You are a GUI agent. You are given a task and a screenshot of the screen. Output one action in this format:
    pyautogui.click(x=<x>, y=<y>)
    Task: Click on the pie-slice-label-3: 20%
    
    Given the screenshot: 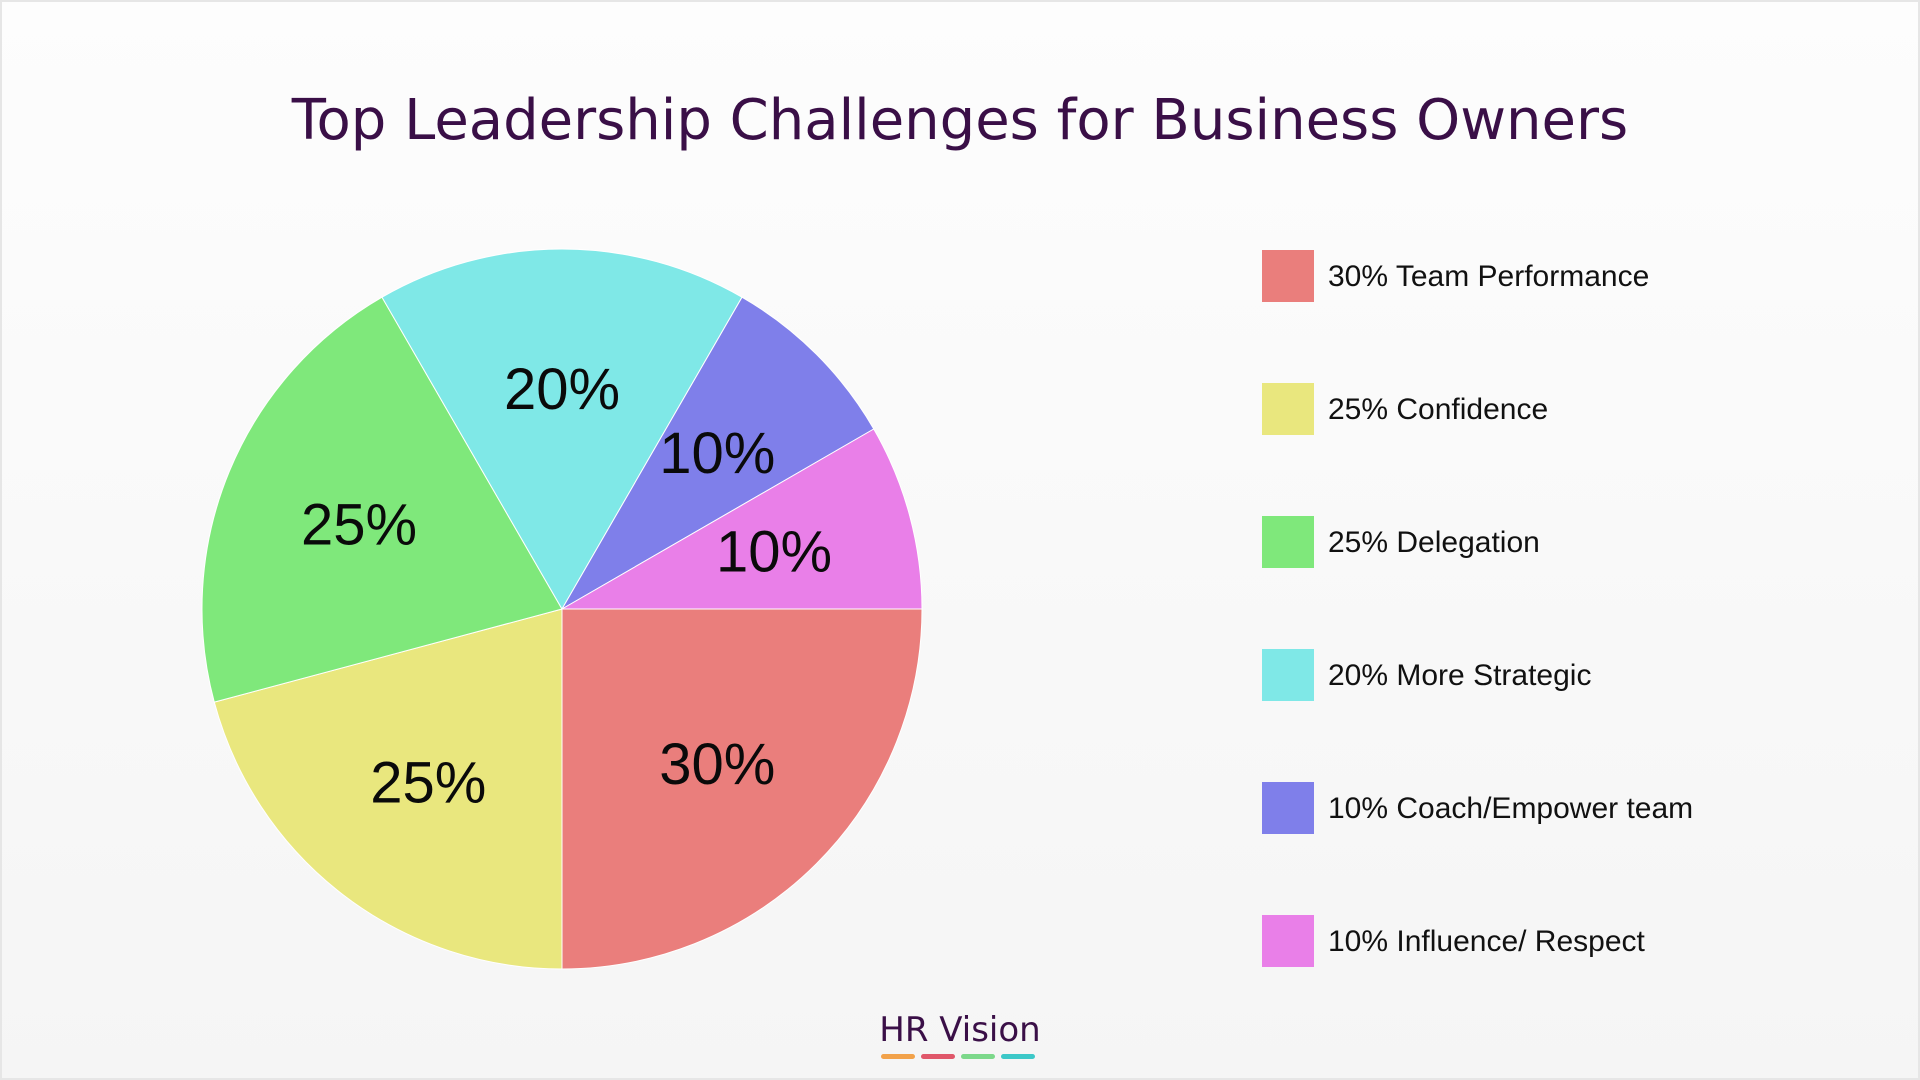 What is the action you would take?
    pyautogui.click(x=562, y=389)
    